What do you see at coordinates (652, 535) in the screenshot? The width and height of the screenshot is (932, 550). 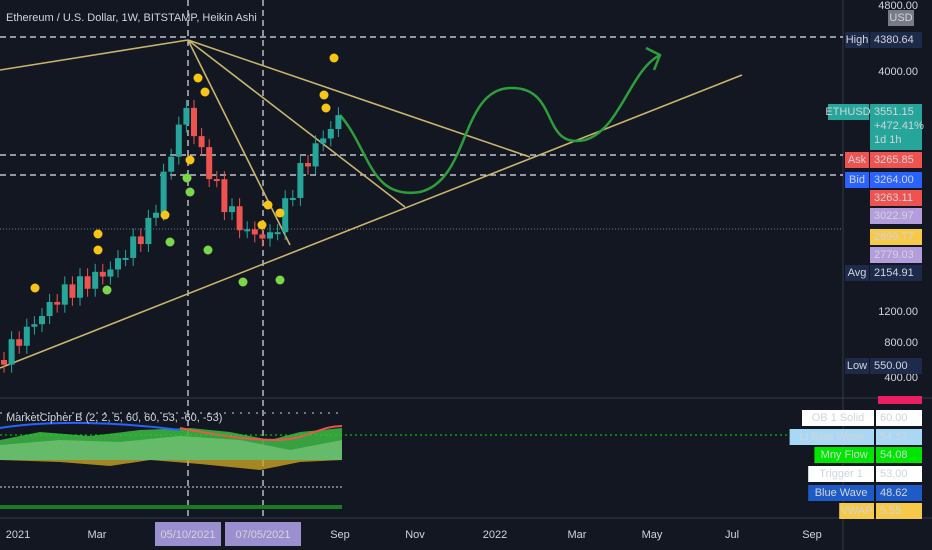 I see `time-tick: May` at bounding box center [652, 535].